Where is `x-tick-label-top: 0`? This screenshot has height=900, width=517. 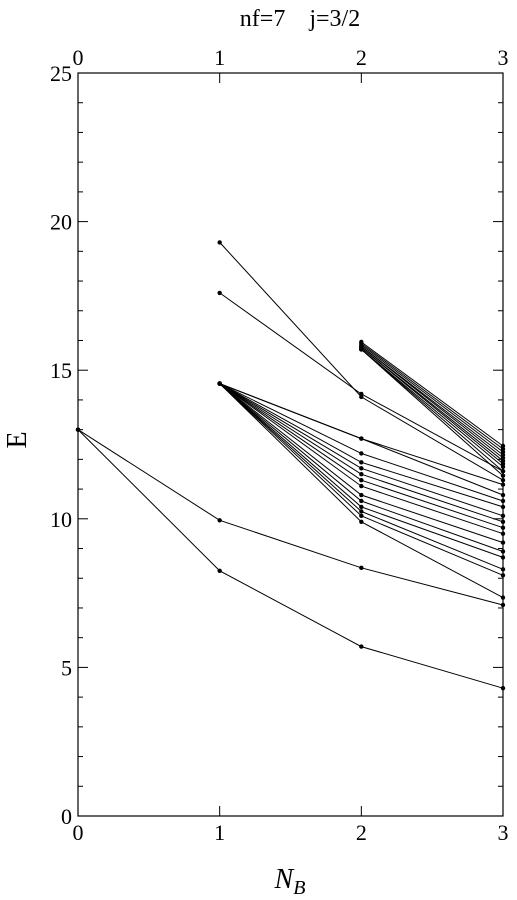 x-tick-label-top: 0 is located at coordinates (78, 57).